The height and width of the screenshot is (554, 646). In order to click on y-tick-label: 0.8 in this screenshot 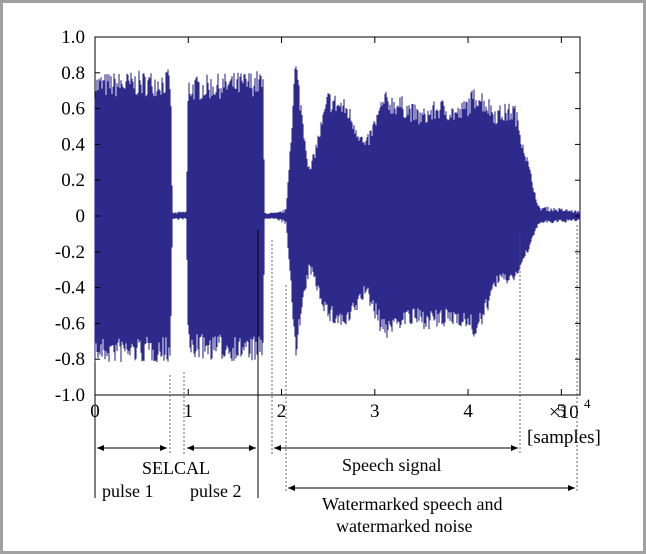, I will do `click(73, 73)`.